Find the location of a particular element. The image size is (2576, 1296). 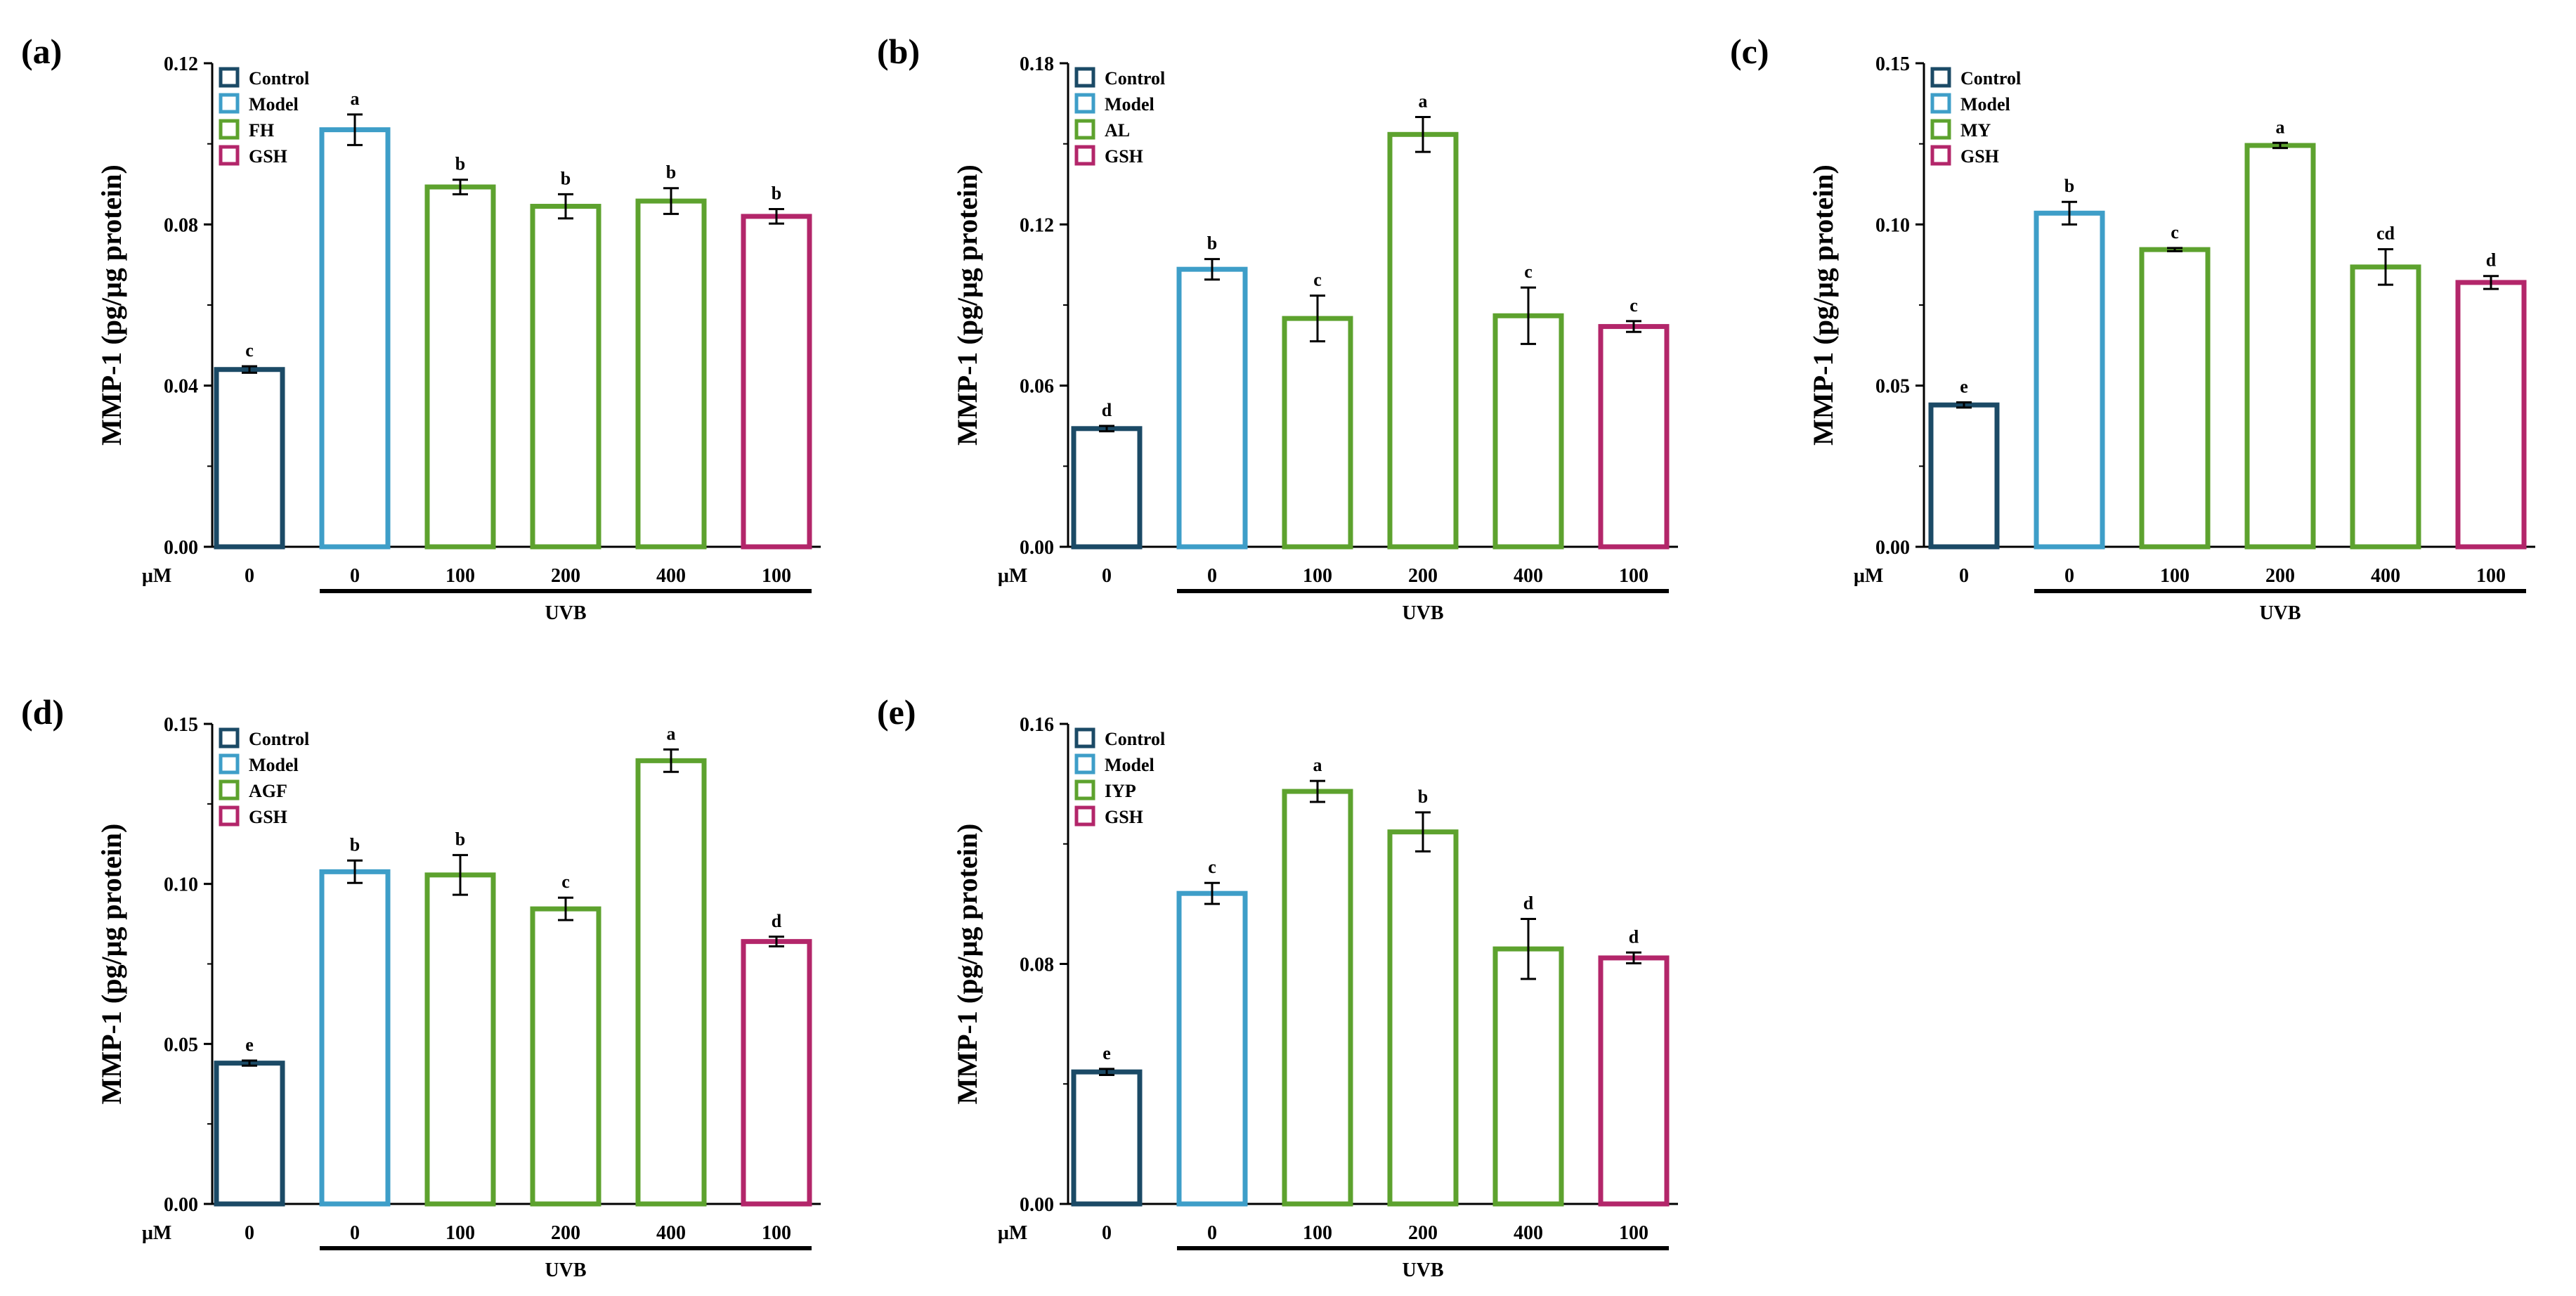

panel-label: (b) is located at coordinates (898, 51).